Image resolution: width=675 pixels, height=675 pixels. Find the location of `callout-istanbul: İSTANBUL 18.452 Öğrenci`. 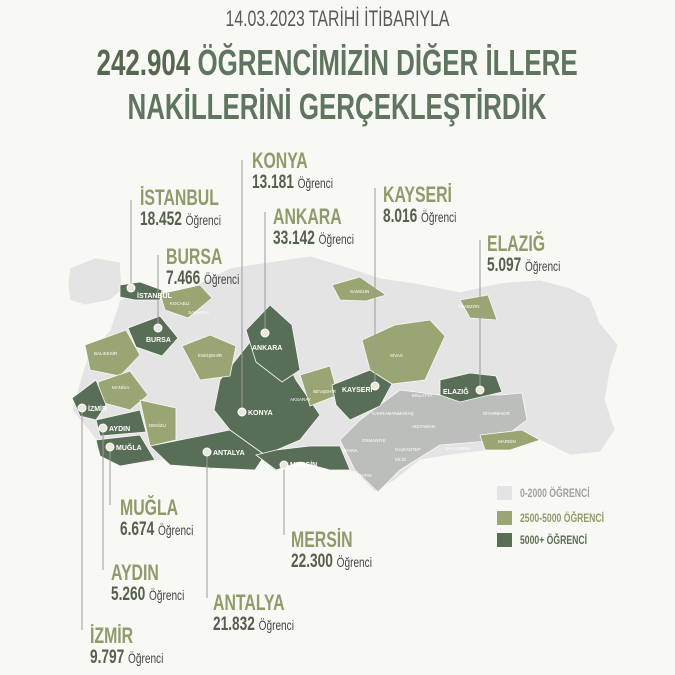

callout-istanbul: İSTANBUL 18.452 Öğrenci is located at coordinates (180, 208).